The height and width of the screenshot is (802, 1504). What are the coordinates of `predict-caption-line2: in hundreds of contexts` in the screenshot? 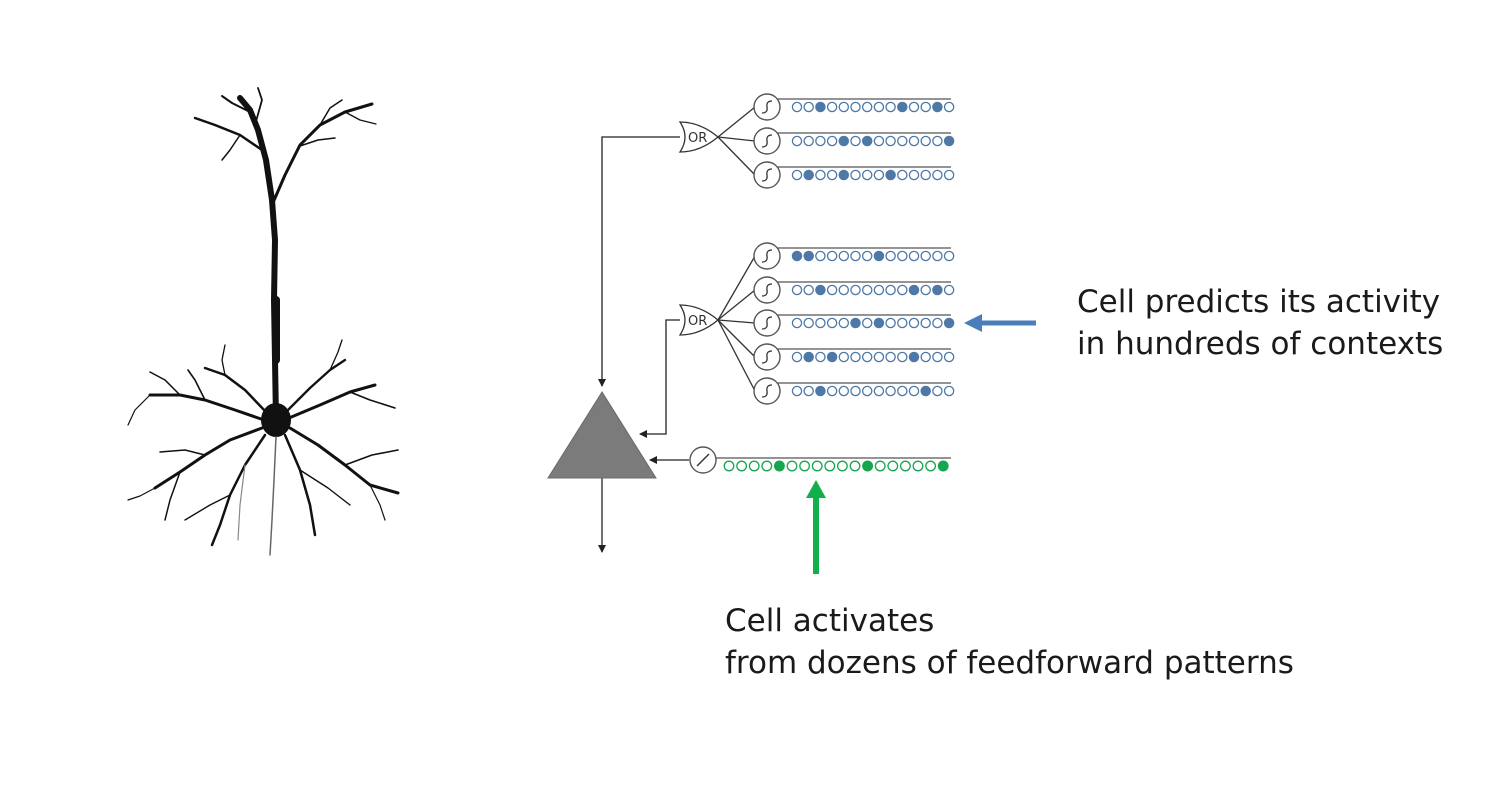 It's located at (1260, 344).